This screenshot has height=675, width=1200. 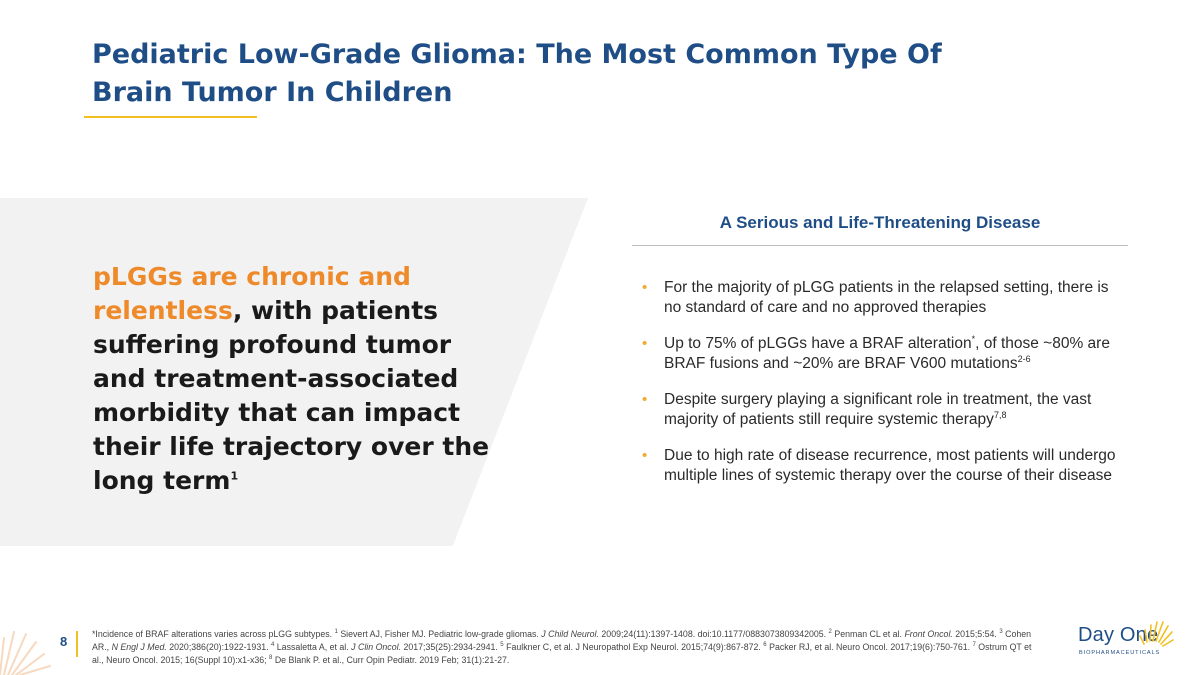 What do you see at coordinates (928, 634) in the screenshot?
I see `footnote-journal: Front Oncol.` at bounding box center [928, 634].